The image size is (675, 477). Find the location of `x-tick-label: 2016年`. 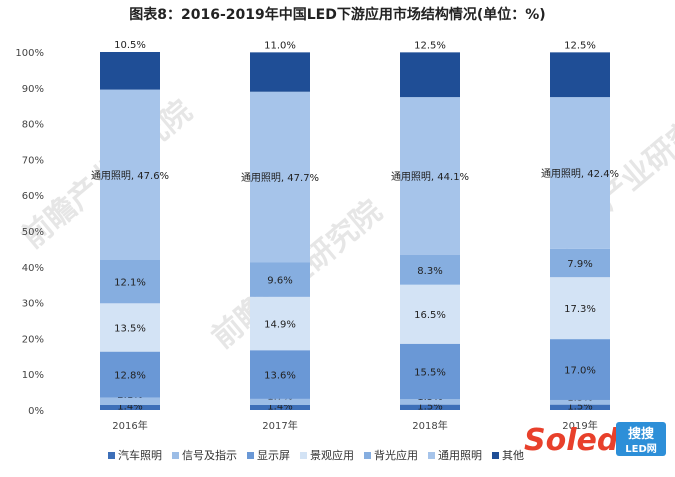

x-tick-label: 2016年 is located at coordinates (129, 425).